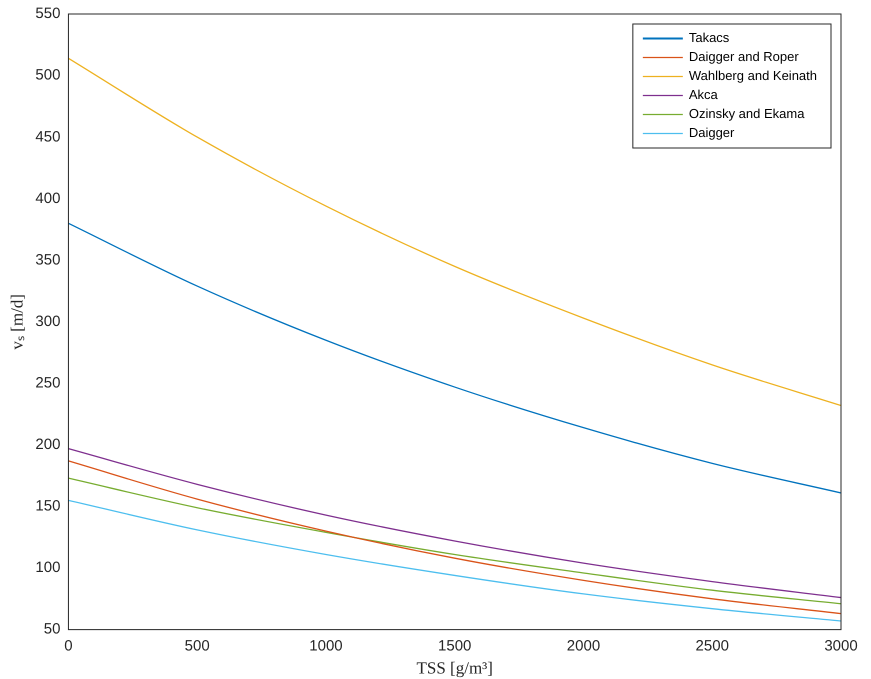  Describe the element at coordinates (326, 646) in the screenshot. I see `x-tick-label: 1000` at that location.